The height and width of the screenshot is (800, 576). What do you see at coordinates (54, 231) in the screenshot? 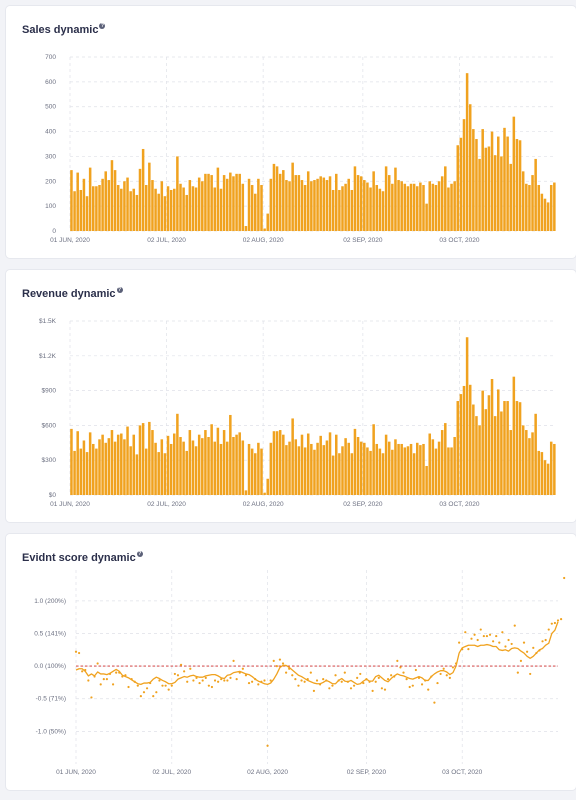
I see `y-tick-label: 0` at bounding box center [54, 231].